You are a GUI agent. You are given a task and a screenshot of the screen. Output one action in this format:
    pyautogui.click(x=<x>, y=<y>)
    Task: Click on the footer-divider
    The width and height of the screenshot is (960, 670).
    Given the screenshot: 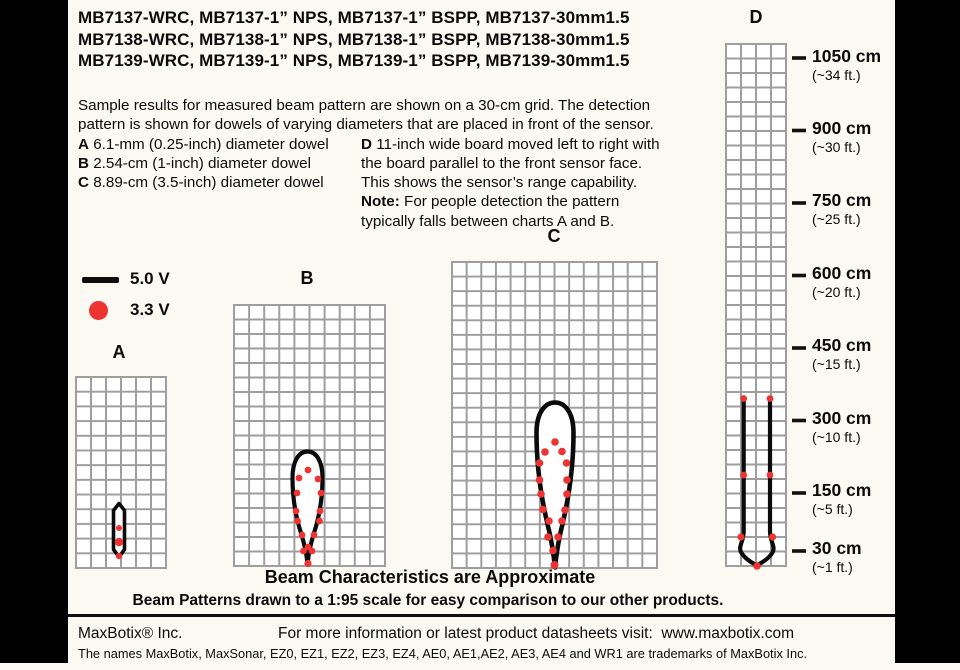 What is the action you would take?
    pyautogui.click(x=481, y=615)
    